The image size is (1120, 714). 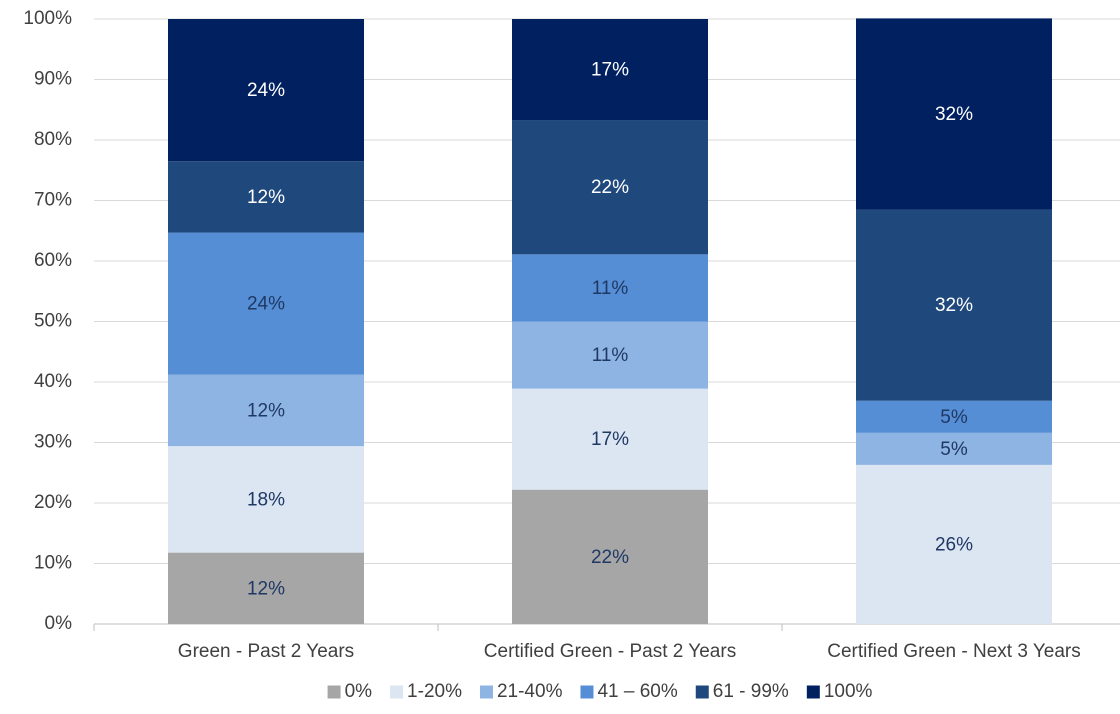 I want to click on legend-label: 21-40%, so click(x=530, y=691).